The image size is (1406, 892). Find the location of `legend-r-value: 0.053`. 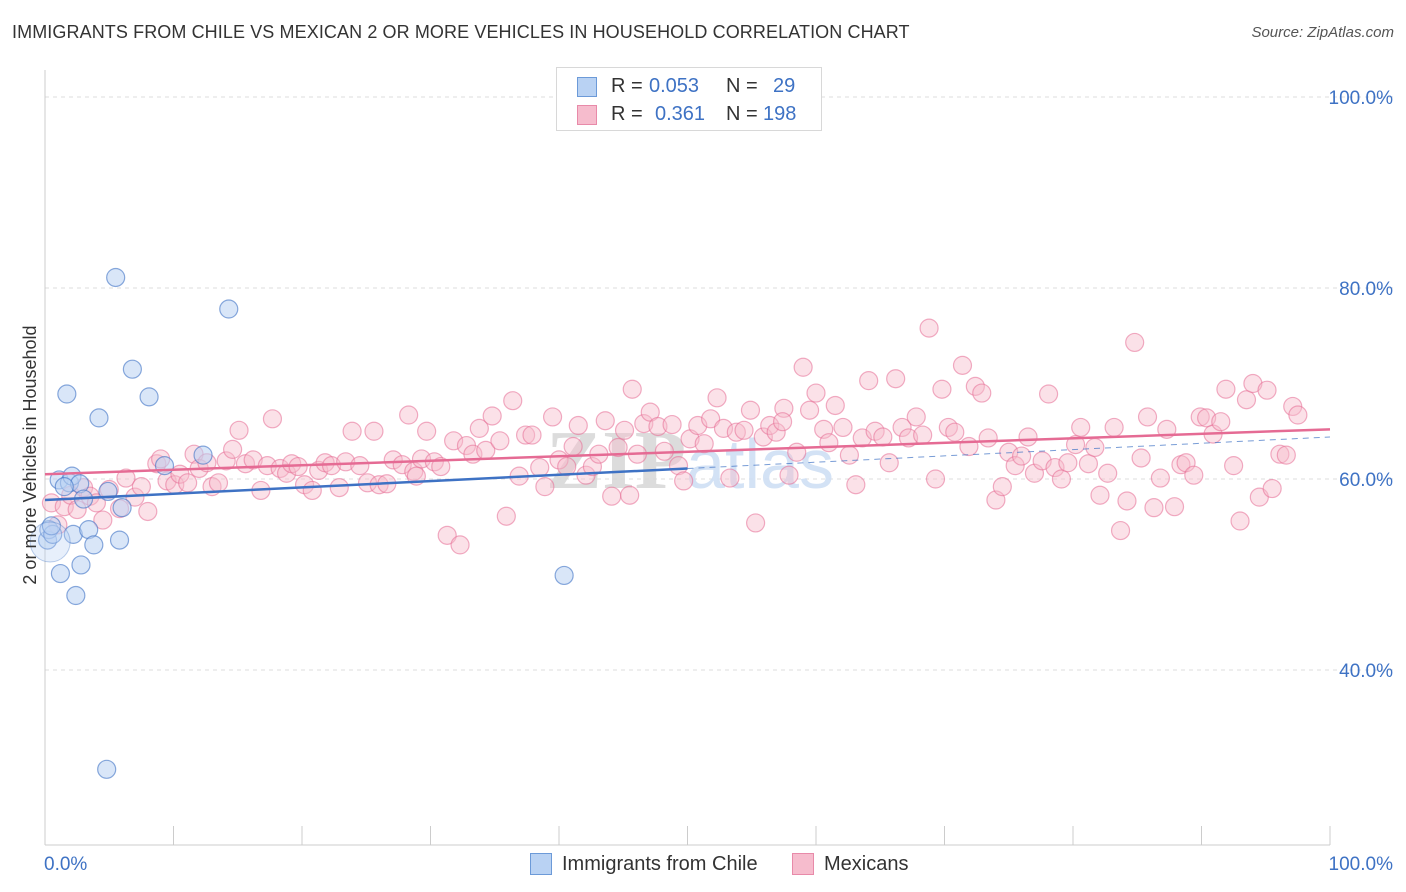

legend-r-value: 0.053 is located at coordinates (674, 85).